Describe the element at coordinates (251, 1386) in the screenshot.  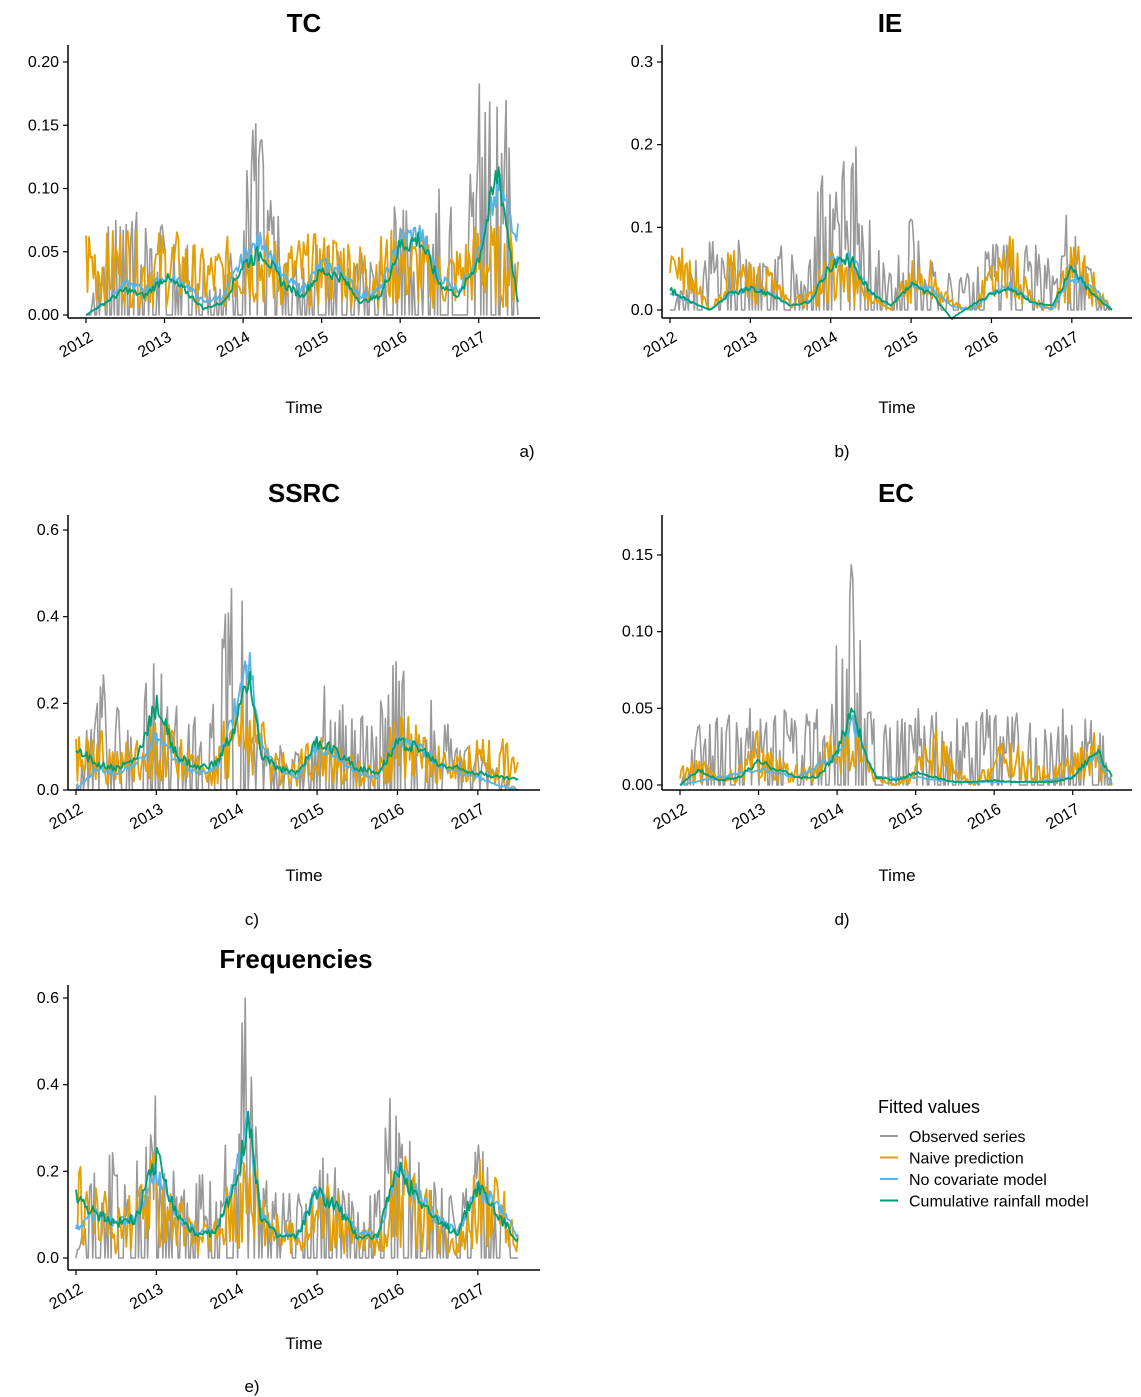
I see `panel-label: e)` at that location.